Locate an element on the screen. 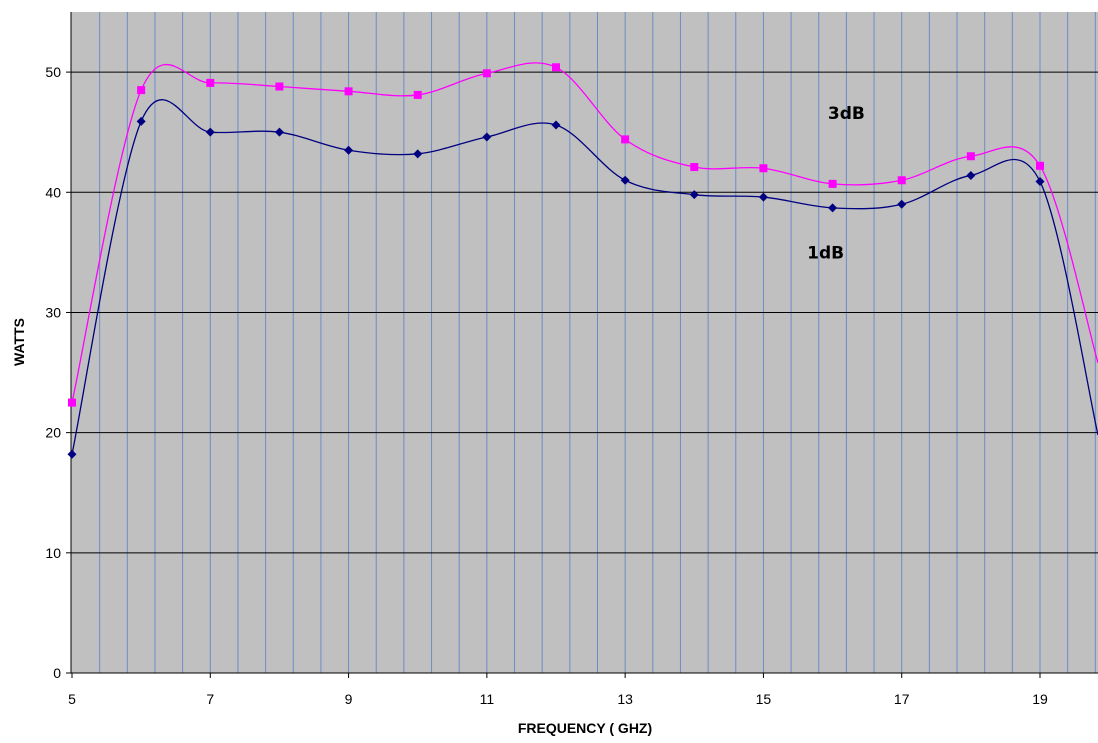 Image resolution: width=1098 pixels, height=743 pixels. x-tick-label: 15 is located at coordinates (764, 699).